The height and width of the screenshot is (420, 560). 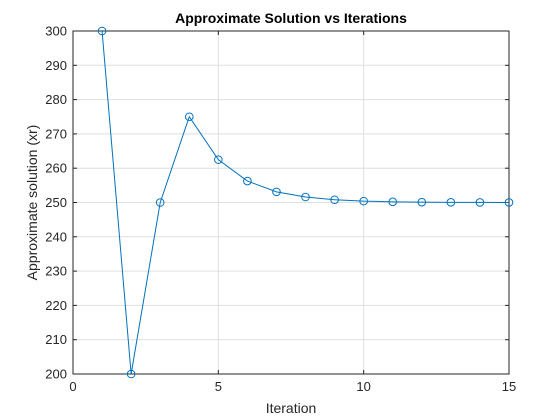 I want to click on x-tick-labels: 0 5 10 15, so click(x=292, y=386).